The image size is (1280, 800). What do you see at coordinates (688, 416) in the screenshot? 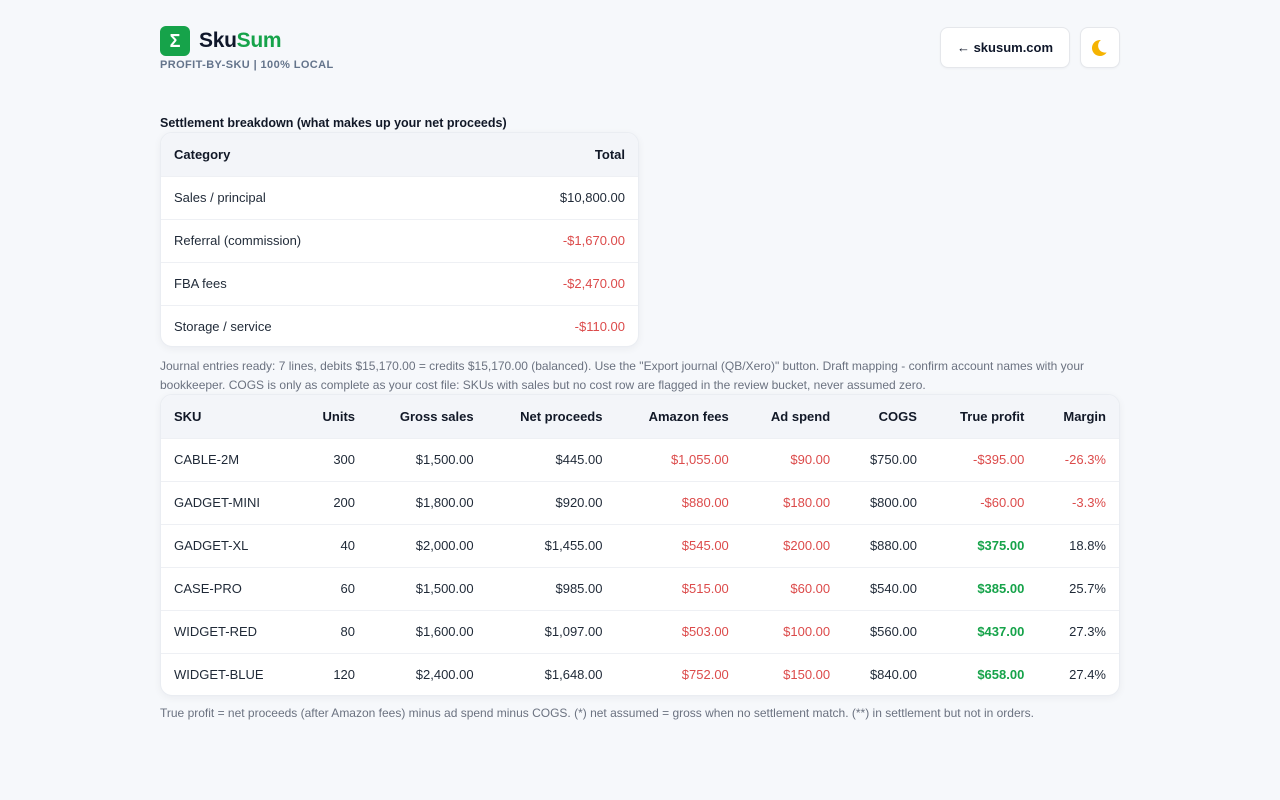
I see `column-header-amazon-fees: Amazon fees` at bounding box center [688, 416].